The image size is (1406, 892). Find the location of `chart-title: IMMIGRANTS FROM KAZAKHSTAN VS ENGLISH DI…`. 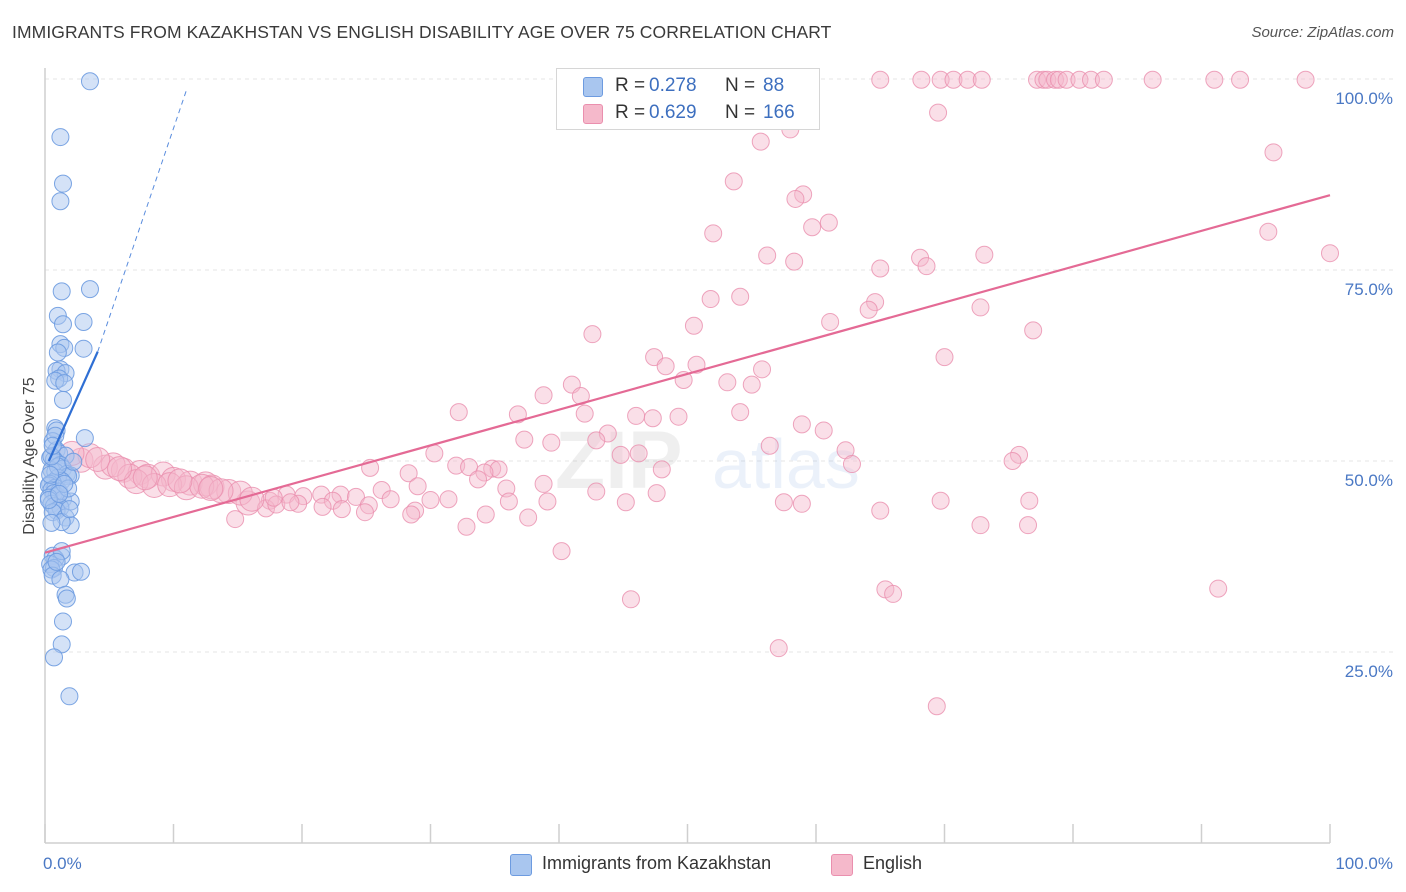

chart-title: IMMIGRANTS FROM KAZAKHSTAN VS ENGLISH DI… is located at coordinates (422, 32).